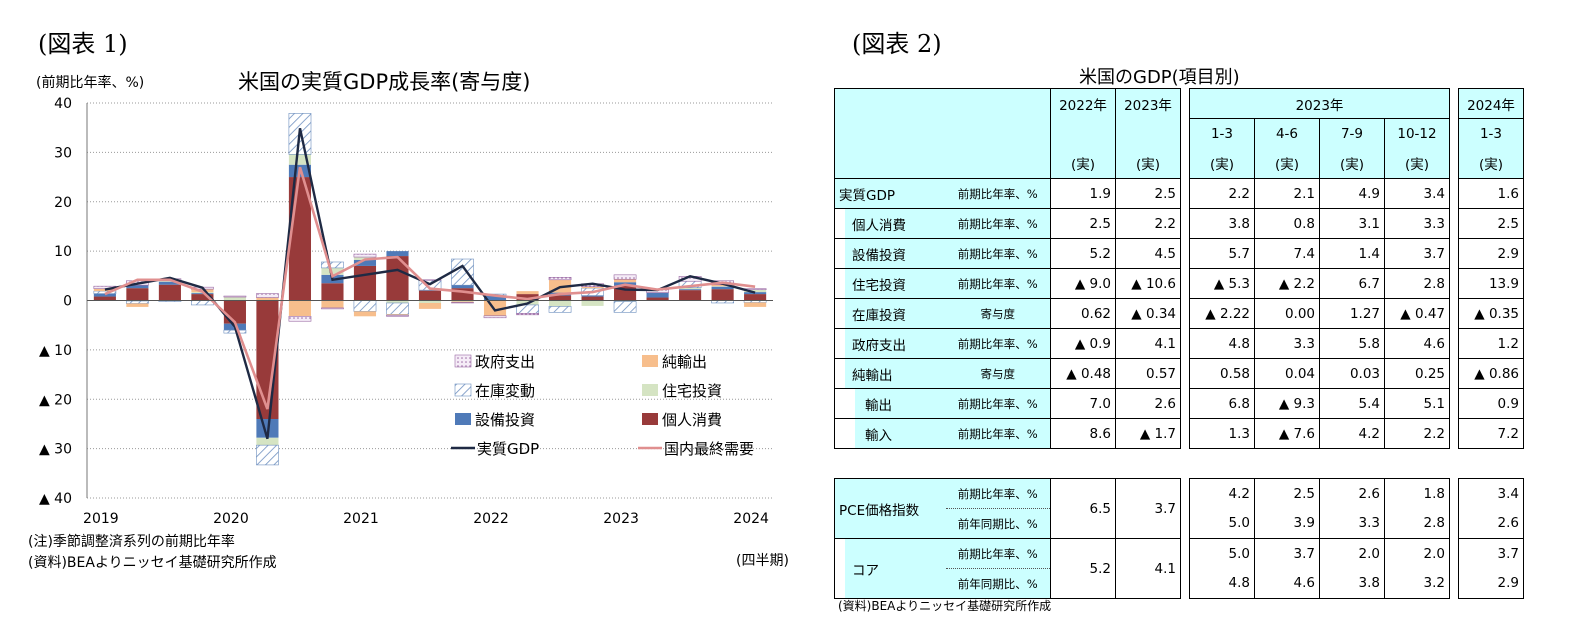  I want to click on bar-在庫変動, so click(397, 308).